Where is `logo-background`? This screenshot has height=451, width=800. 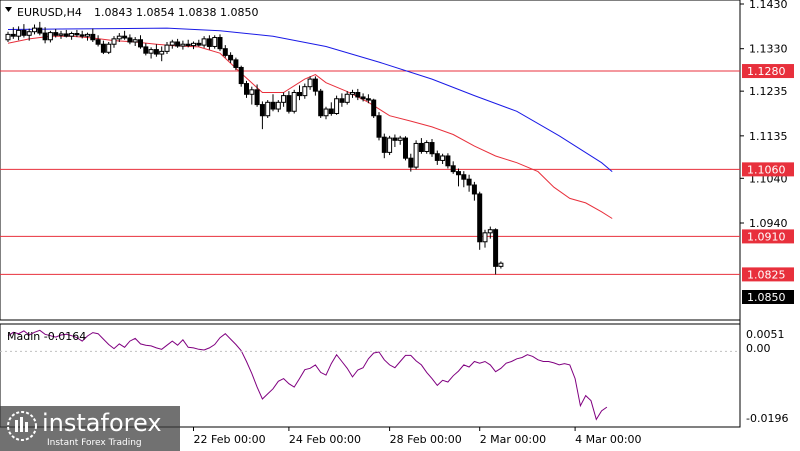 logo-background is located at coordinates (90, 428).